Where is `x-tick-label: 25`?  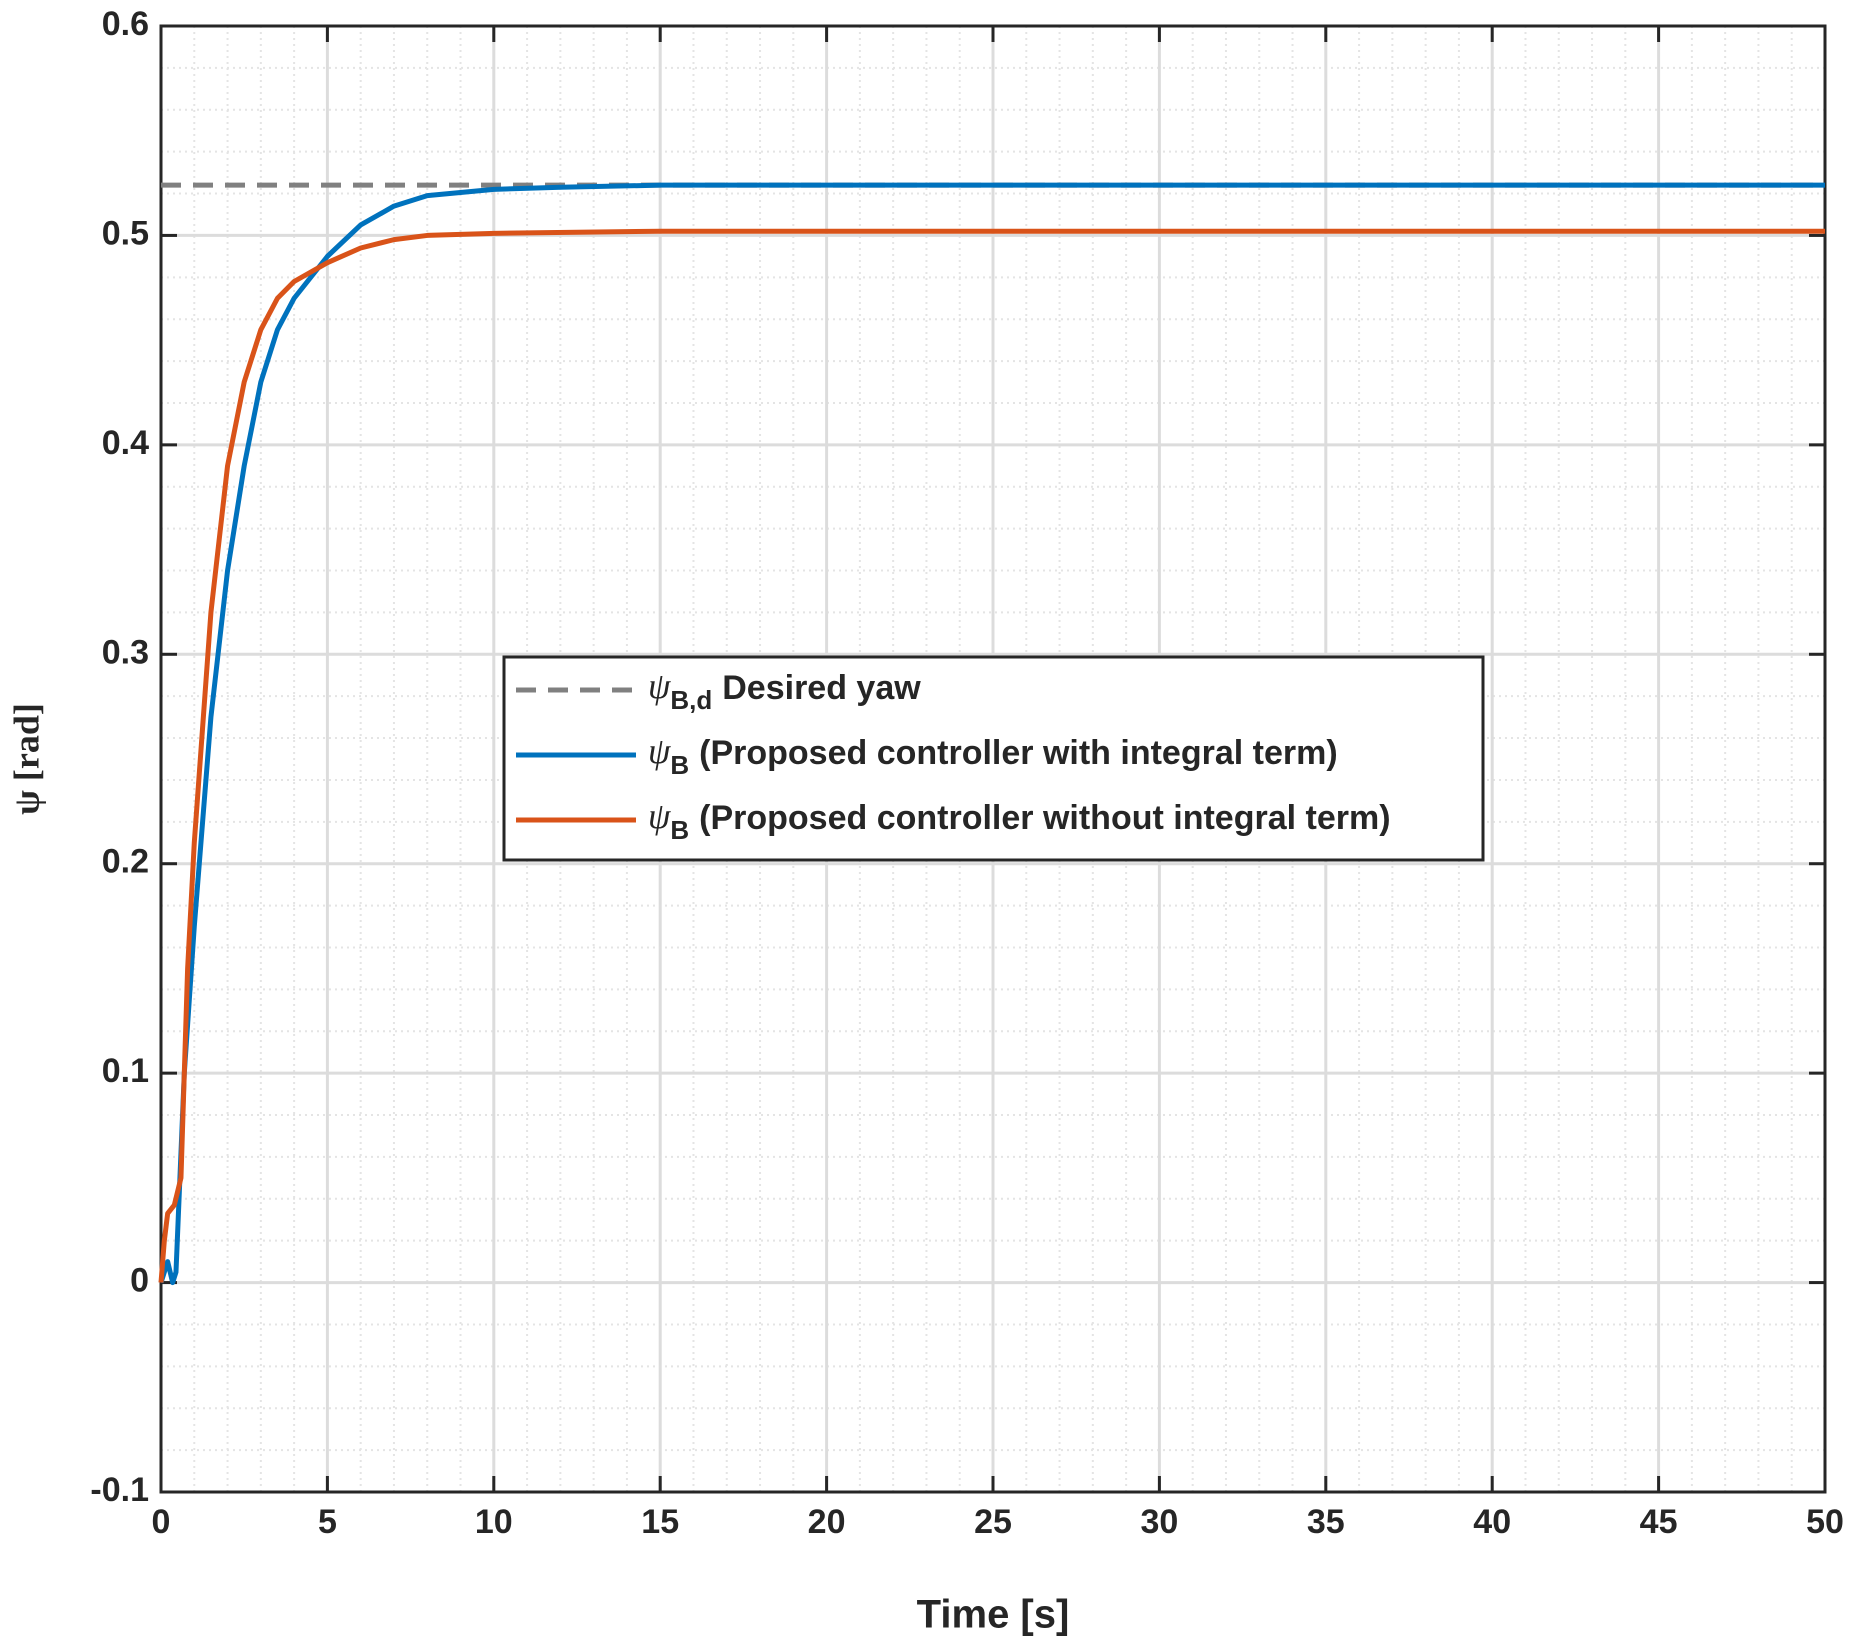
x-tick-label: 25 is located at coordinates (993, 1522).